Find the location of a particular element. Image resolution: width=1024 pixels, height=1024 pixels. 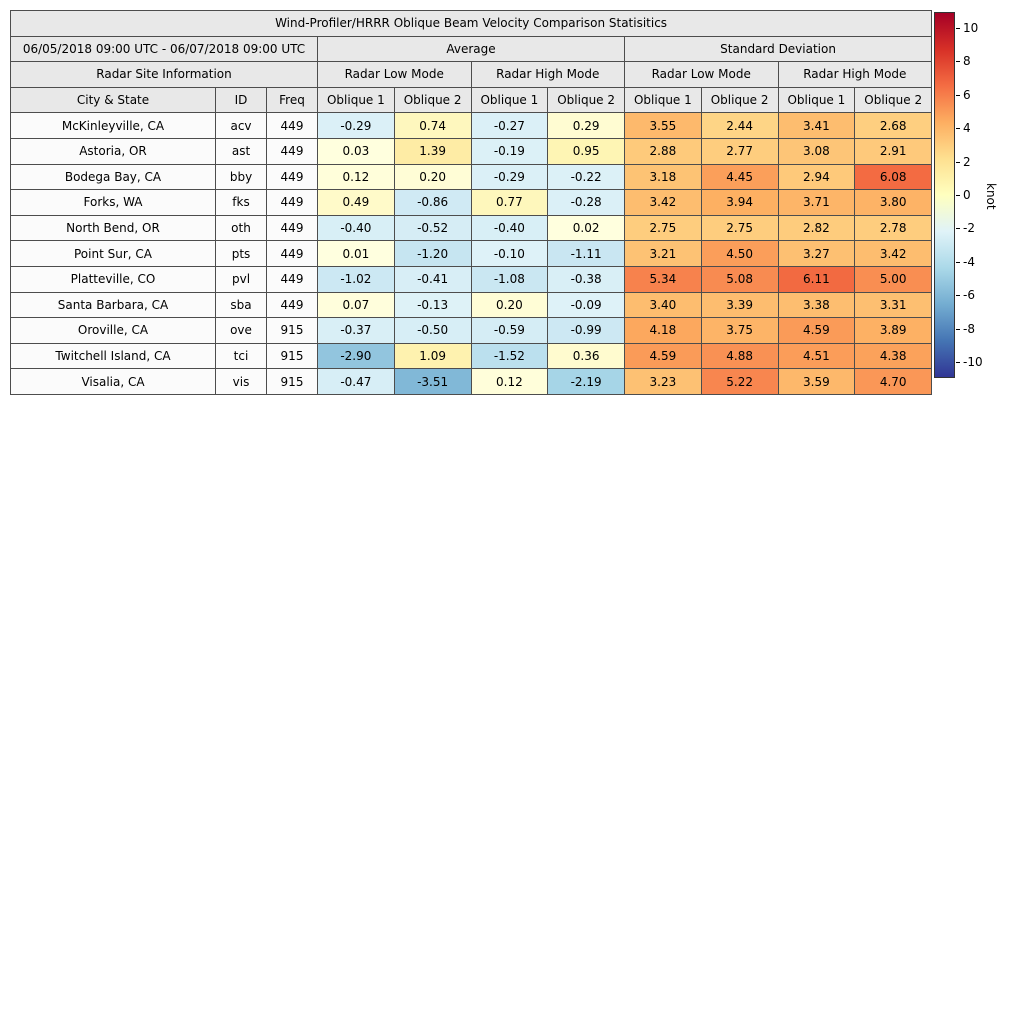

value-cell: -0.50 is located at coordinates (432, 330).